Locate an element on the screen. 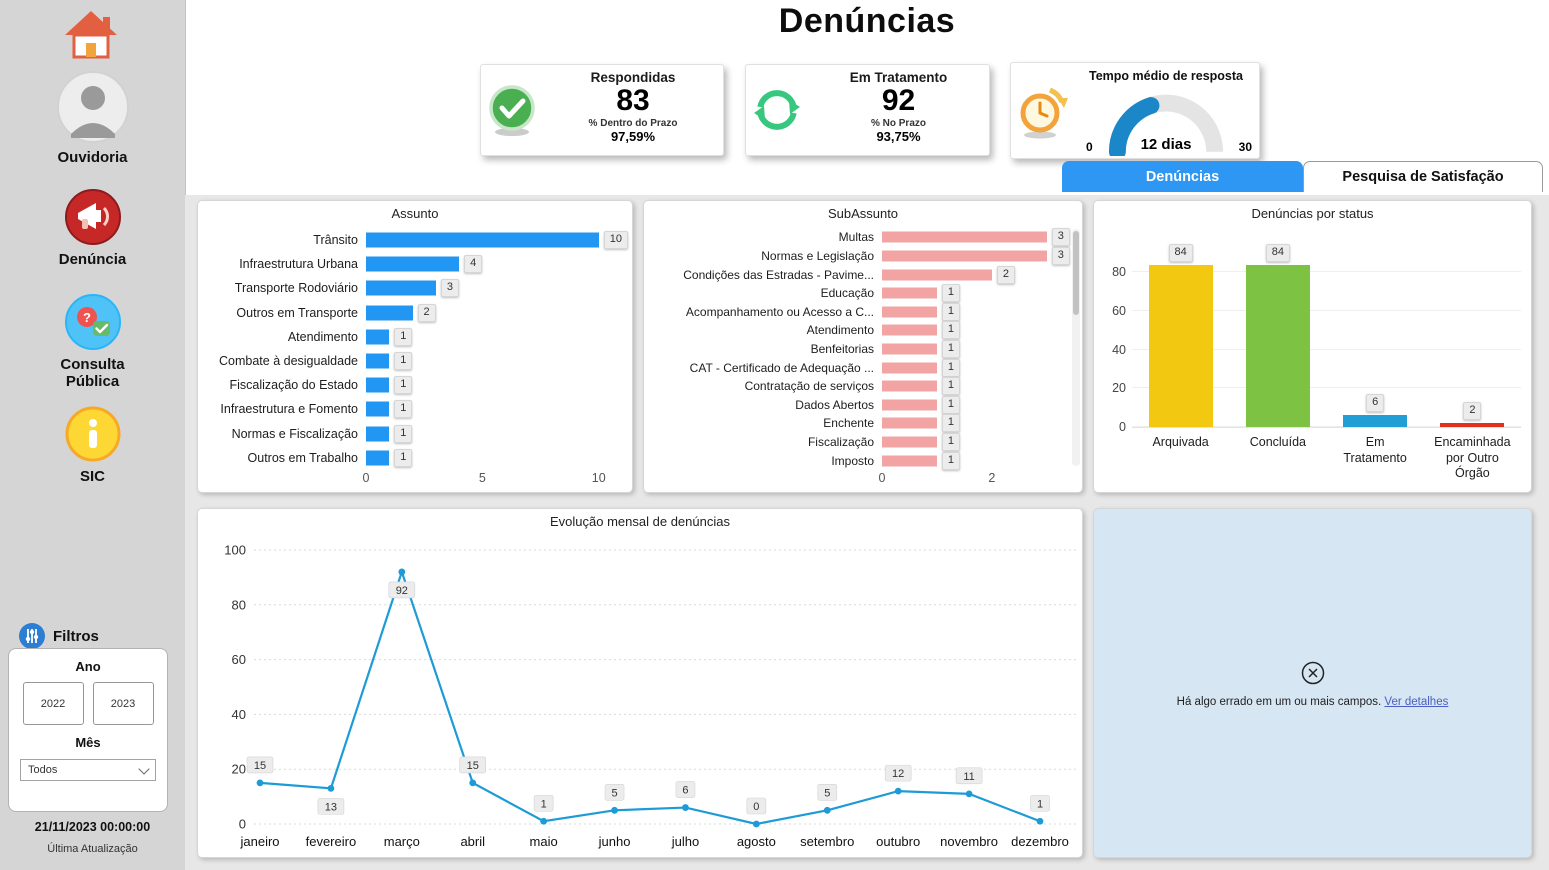 This screenshot has height=870, width=1549. bar-area: 3 is located at coordinates (494, 288).